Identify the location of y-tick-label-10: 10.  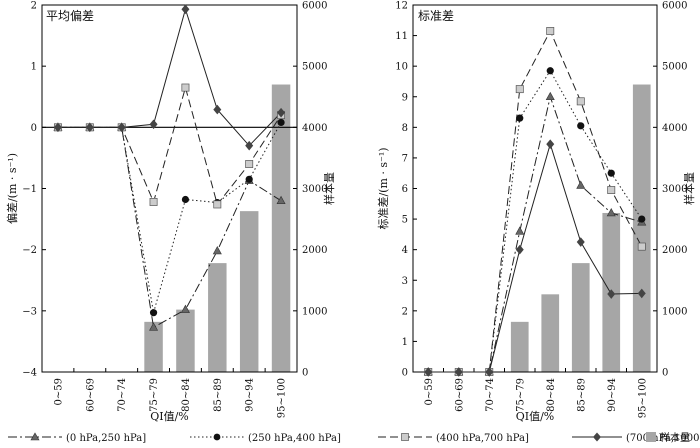
(401, 67).